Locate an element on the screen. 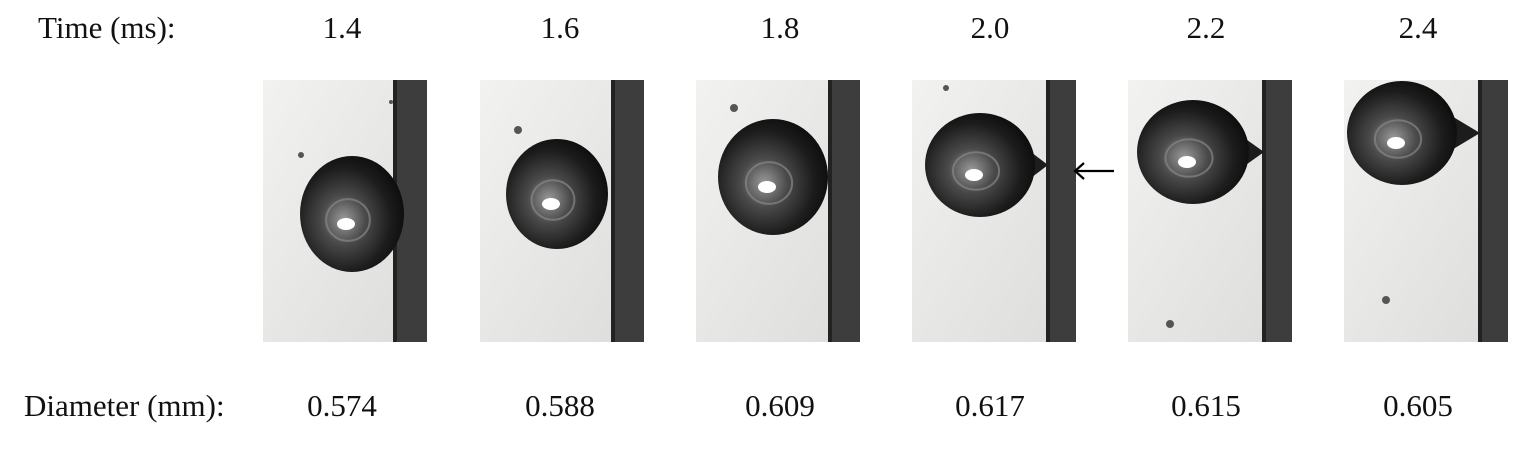 Image resolution: width=1535 pixels, height=450 pixels. diameter-value: 0.588 is located at coordinates (560, 405).